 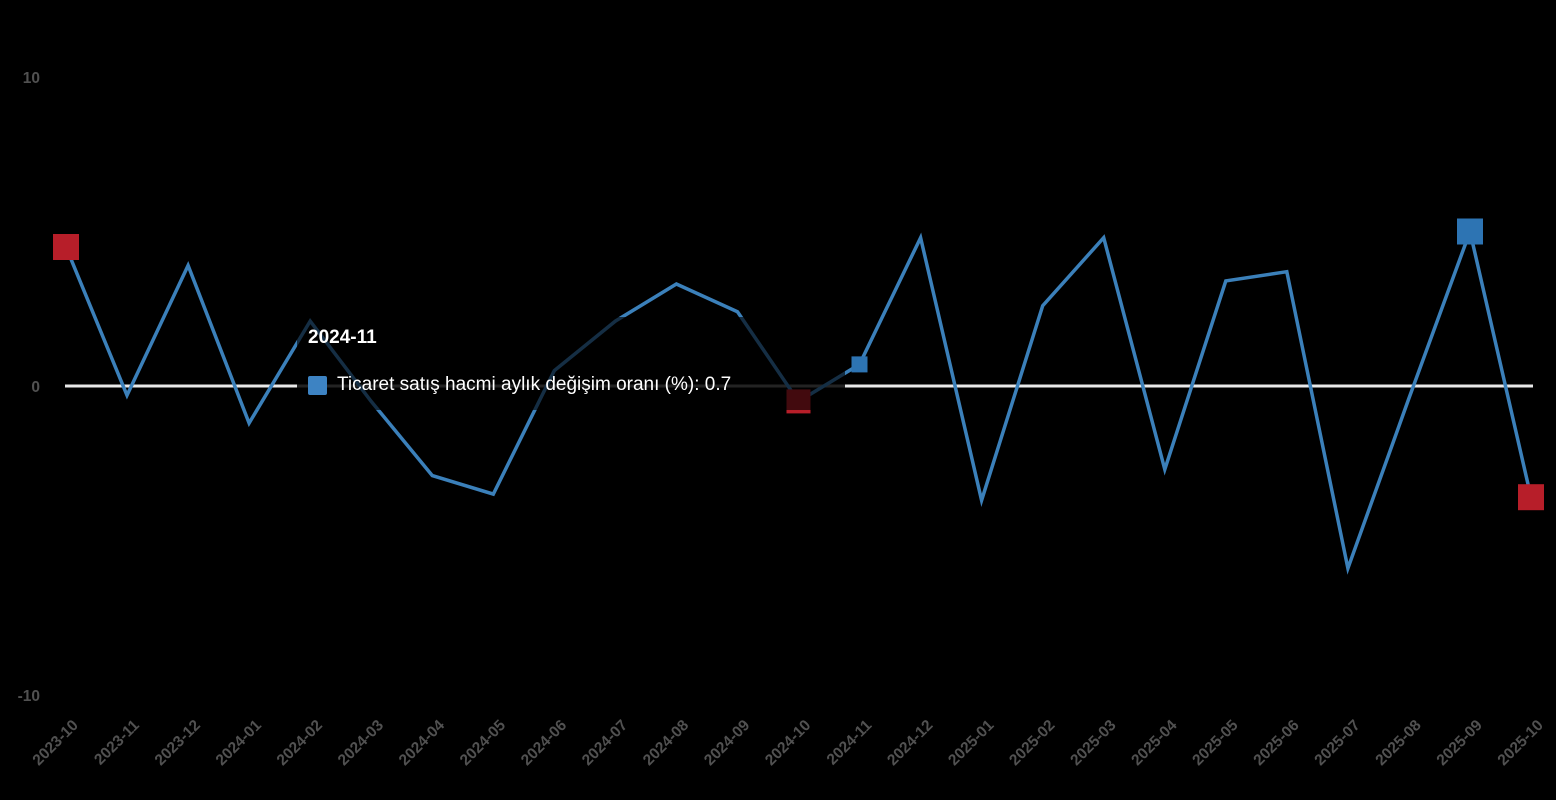 I want to click on x-axis-tick-label: 2023-12, so click(x=178, y=743).